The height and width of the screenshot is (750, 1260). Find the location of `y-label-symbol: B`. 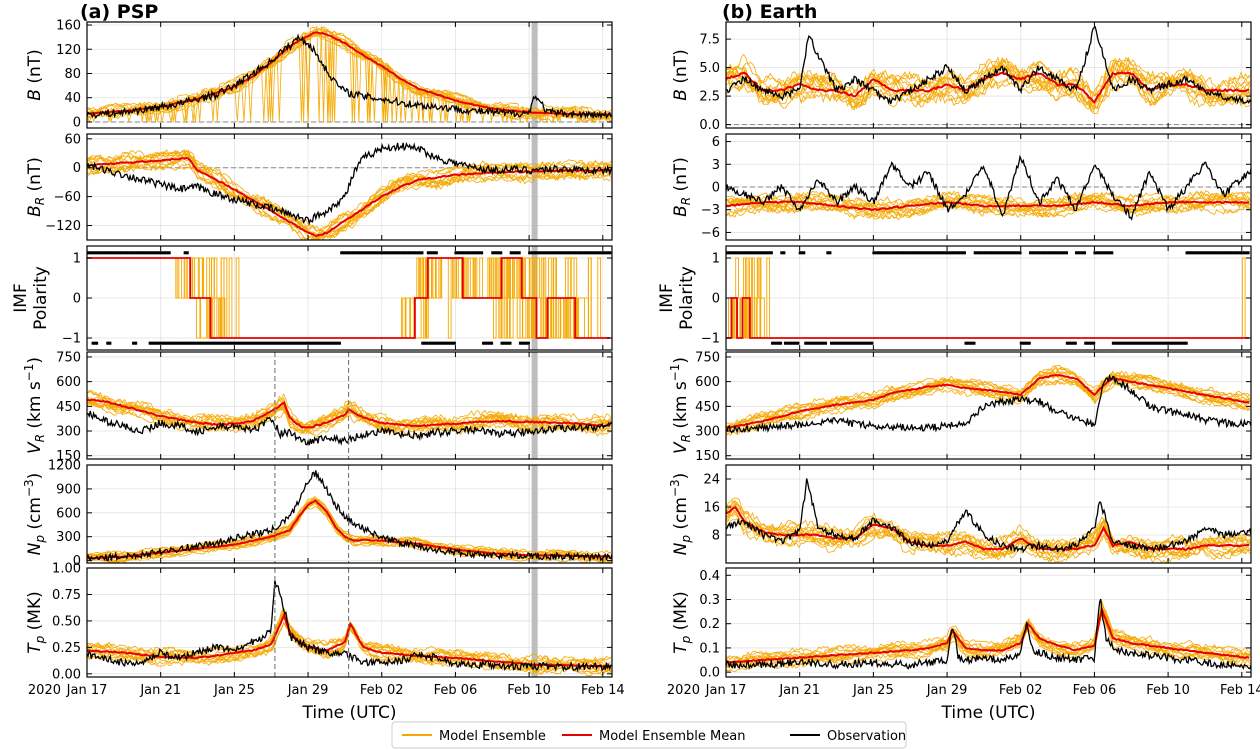

y-label-symbol: B is located at coordinates (681, 95).